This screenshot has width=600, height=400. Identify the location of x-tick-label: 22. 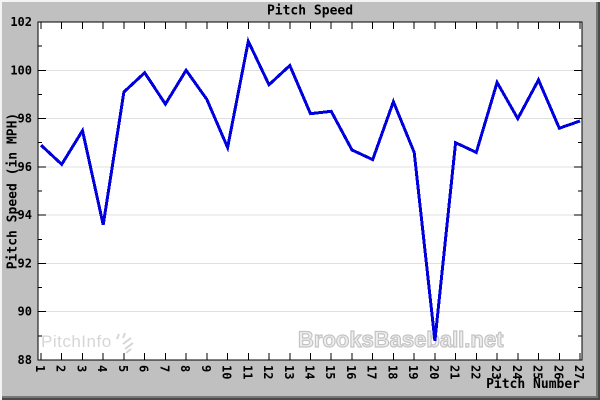
(475, 372).